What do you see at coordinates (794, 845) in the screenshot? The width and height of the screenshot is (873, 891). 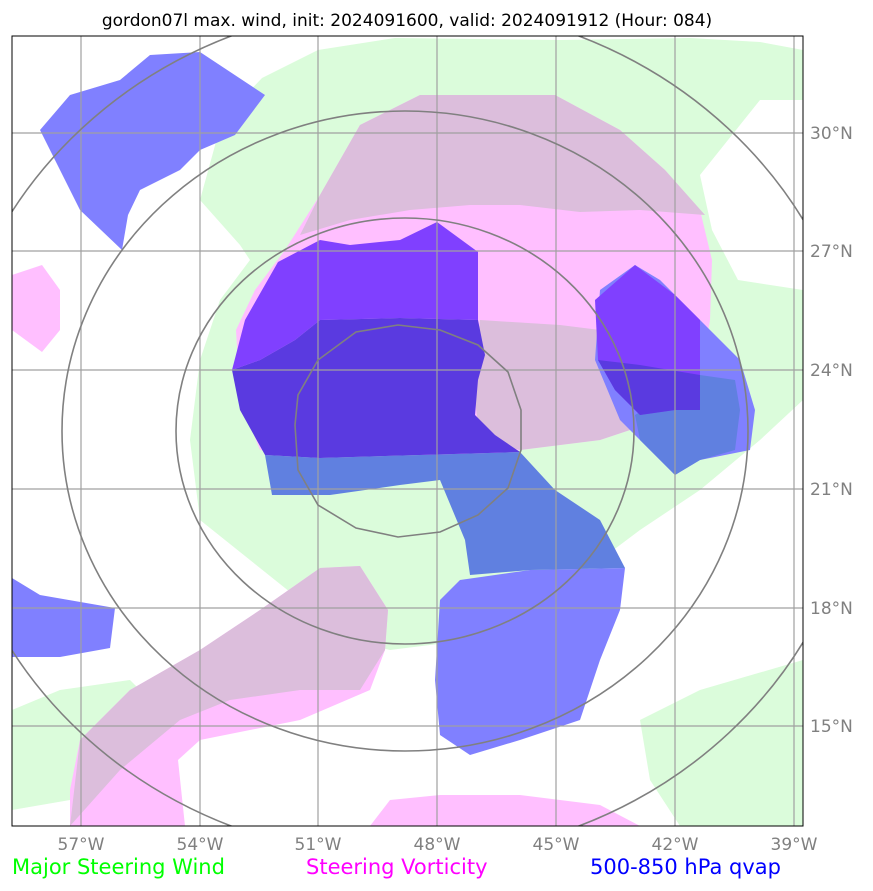 I see `lon-tick-label: 39°W` at bounding box center [794, 845].